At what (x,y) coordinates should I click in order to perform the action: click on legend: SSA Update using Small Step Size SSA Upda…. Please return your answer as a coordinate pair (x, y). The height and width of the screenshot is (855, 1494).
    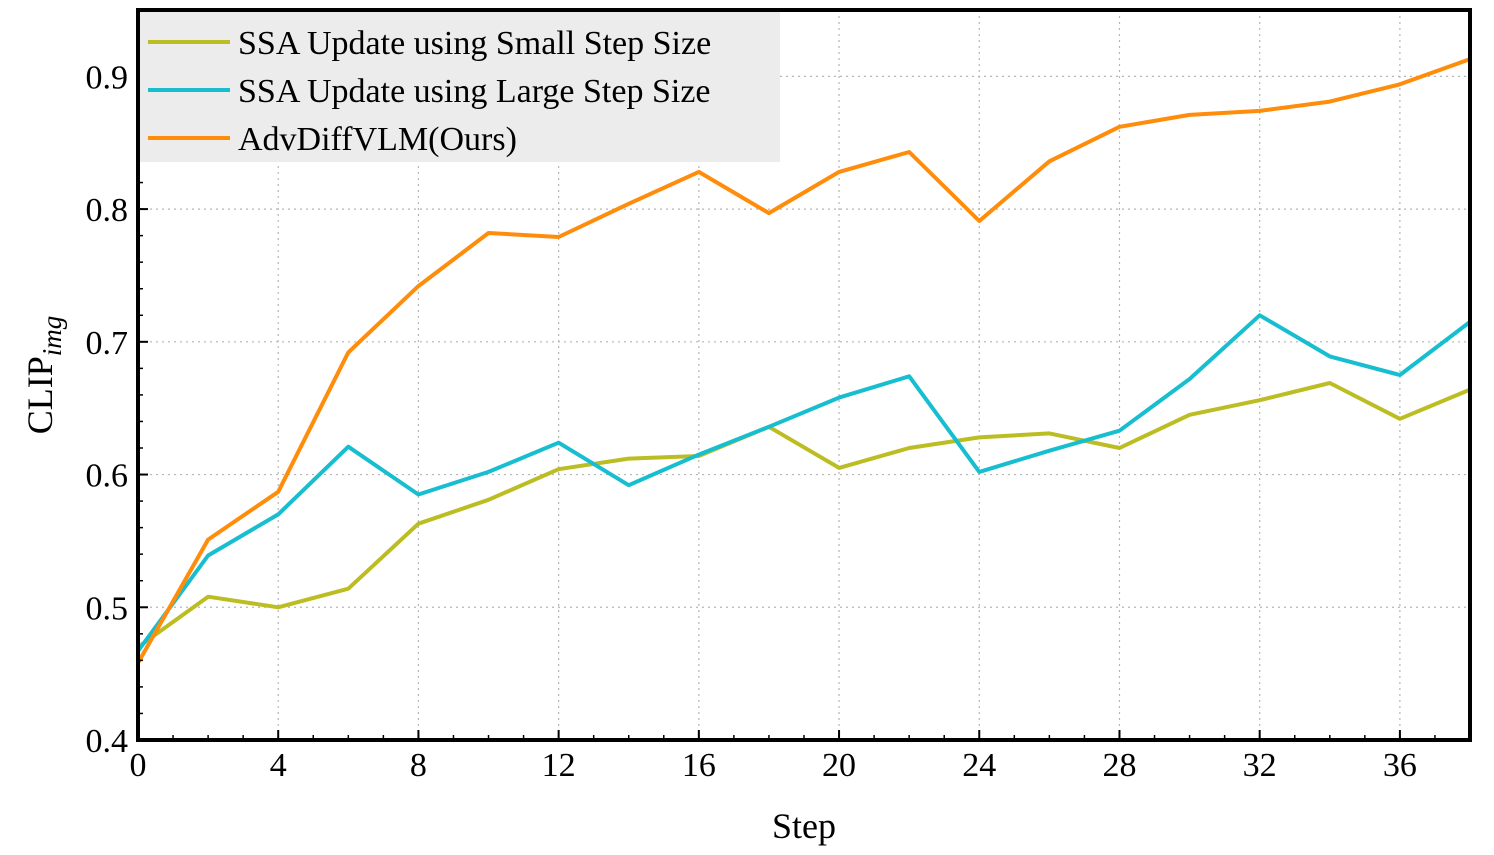
    Looking at the image, I should click on (460, 87).